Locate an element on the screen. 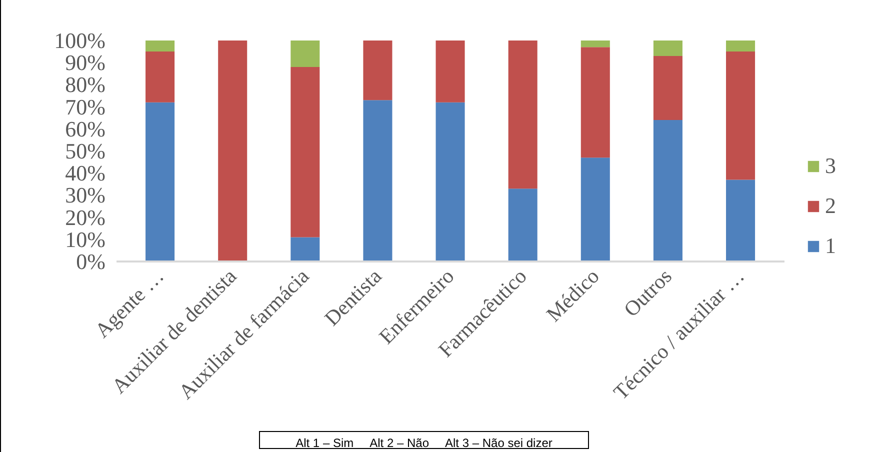 The width and height of the screenshot is (876, 452). legend-label: 1 is located at coordinates (831, 246).